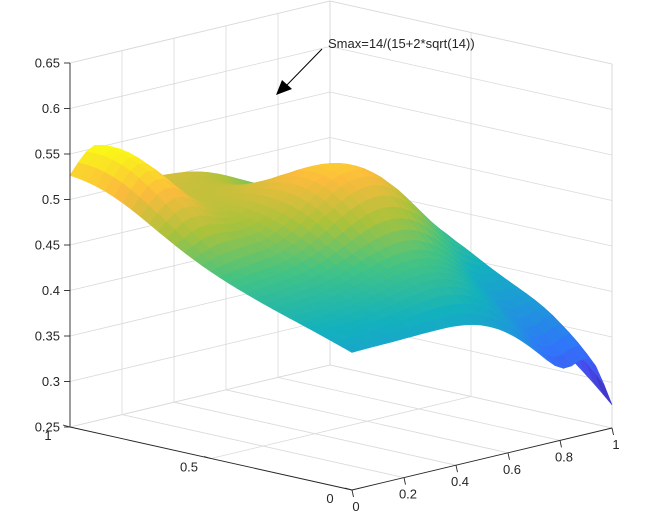  I want to click on z-tick-label: 0.25, so click(47, 427).